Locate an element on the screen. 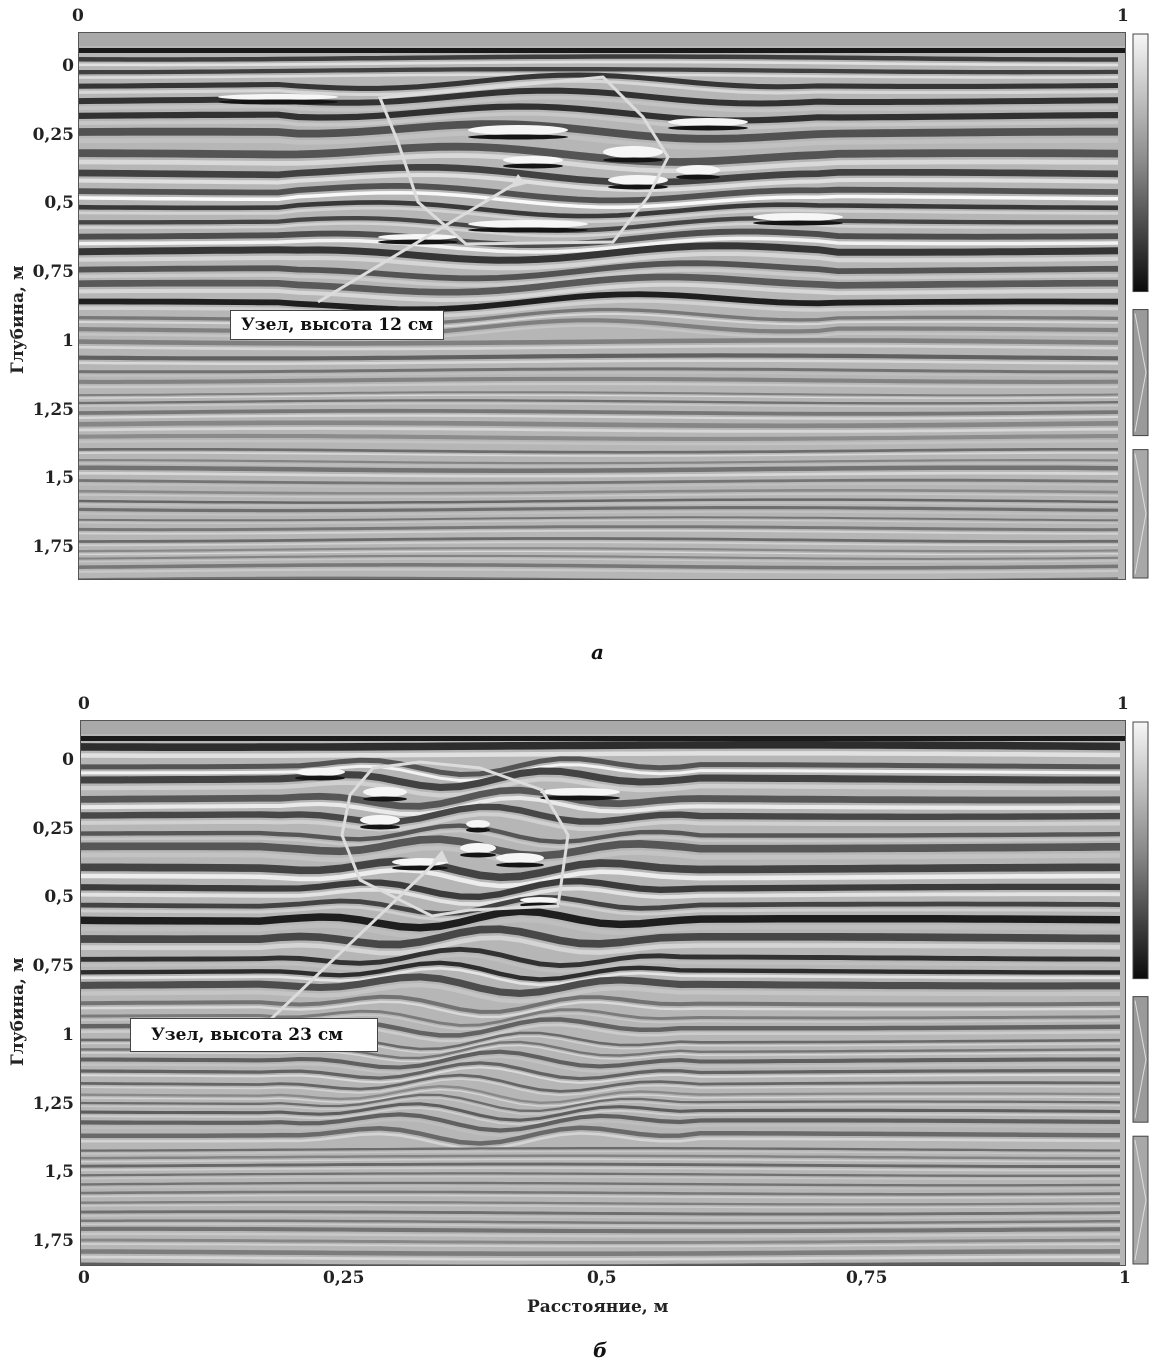 The width and height of the screenshot is (1150, 1365). panel-b-y-tick: 0,25 is located at coordinates (53, 828).